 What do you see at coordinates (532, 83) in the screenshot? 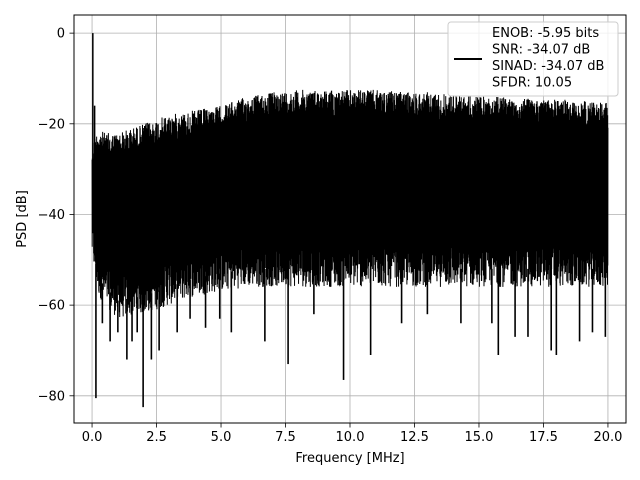
I see `legend-sfdr: SFDR: 10.05` at bounding box center [532, 83].